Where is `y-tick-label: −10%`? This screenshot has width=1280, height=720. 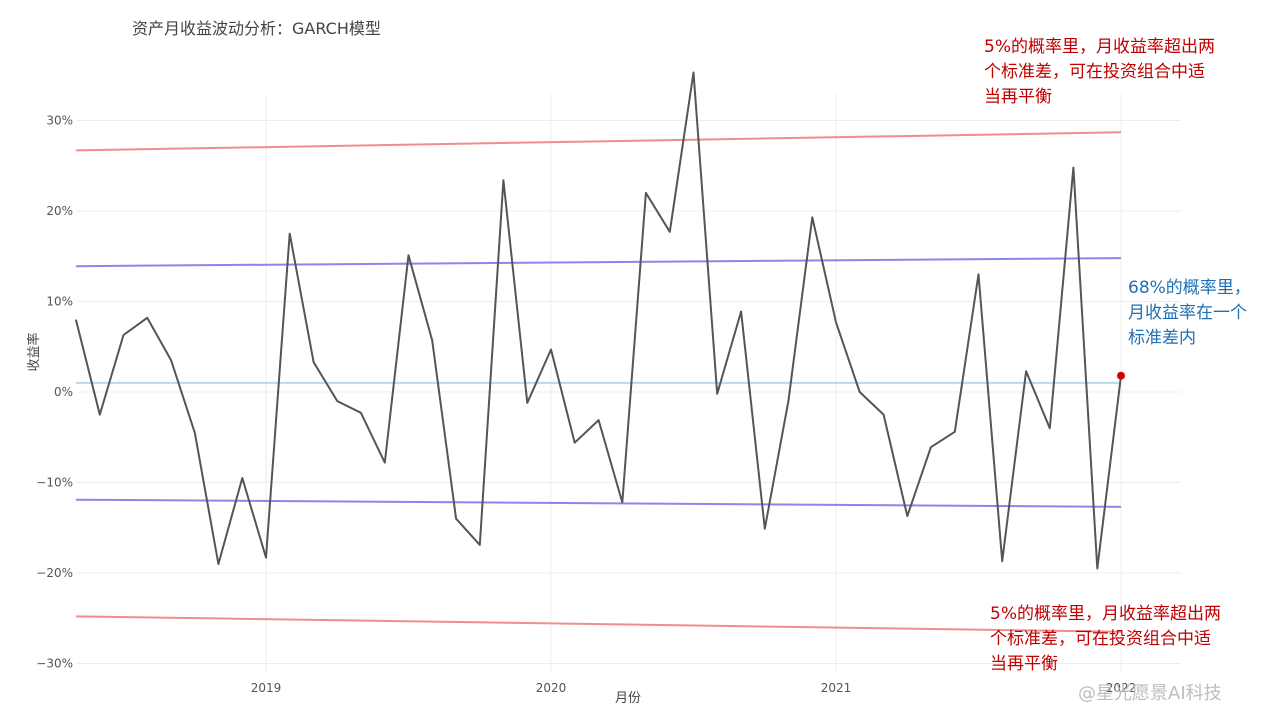 y-tick-label: −10% is located at coordinates (54, 483).